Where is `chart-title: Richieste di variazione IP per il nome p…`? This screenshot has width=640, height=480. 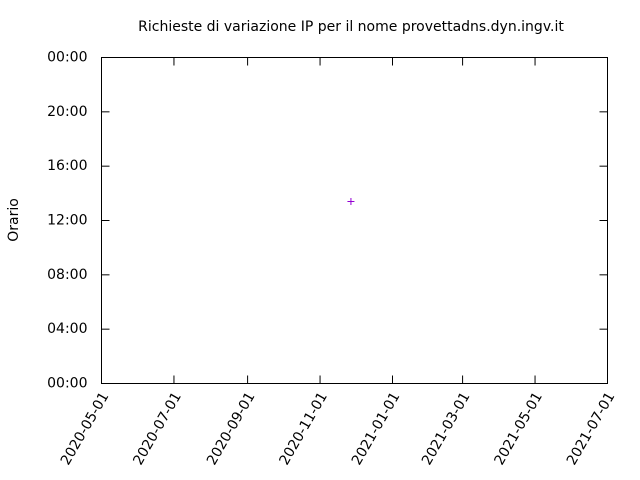
chart-title: Richieste di variazione IP per il nome p… is located at coordinates (351, 27).